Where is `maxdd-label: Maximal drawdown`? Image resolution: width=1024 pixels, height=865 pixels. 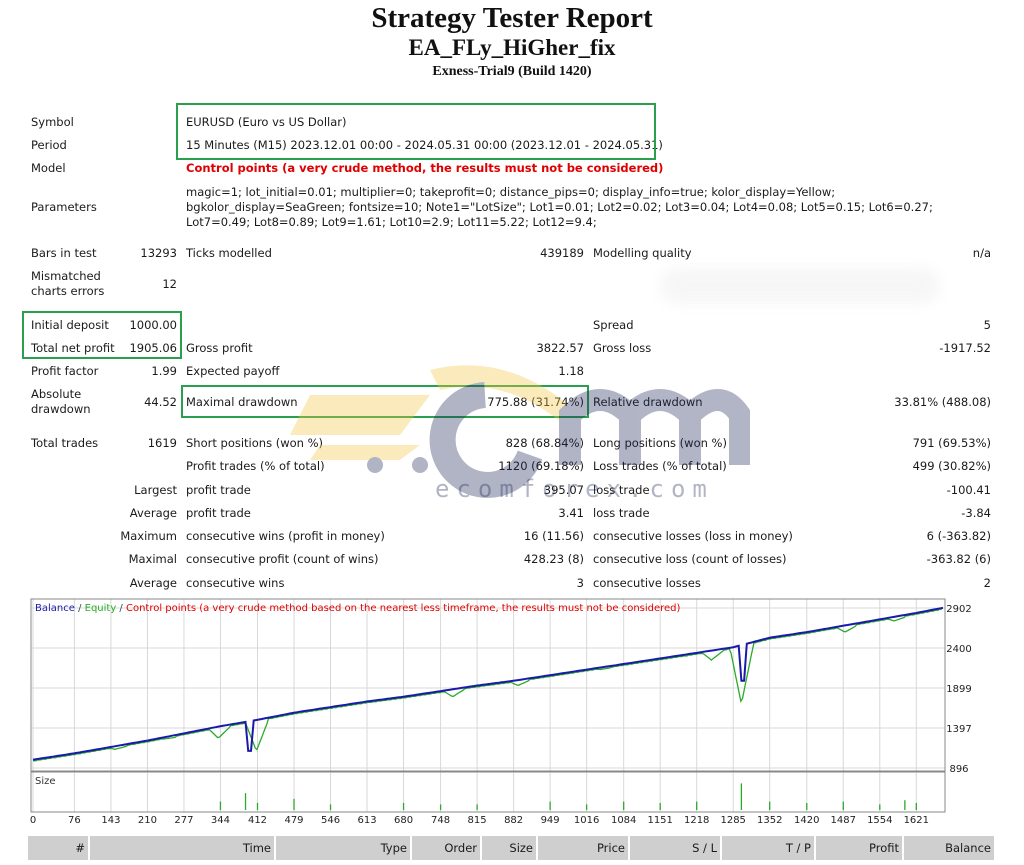
maxdd-label: Maximal drawdown is located at coordinates (242, 402).